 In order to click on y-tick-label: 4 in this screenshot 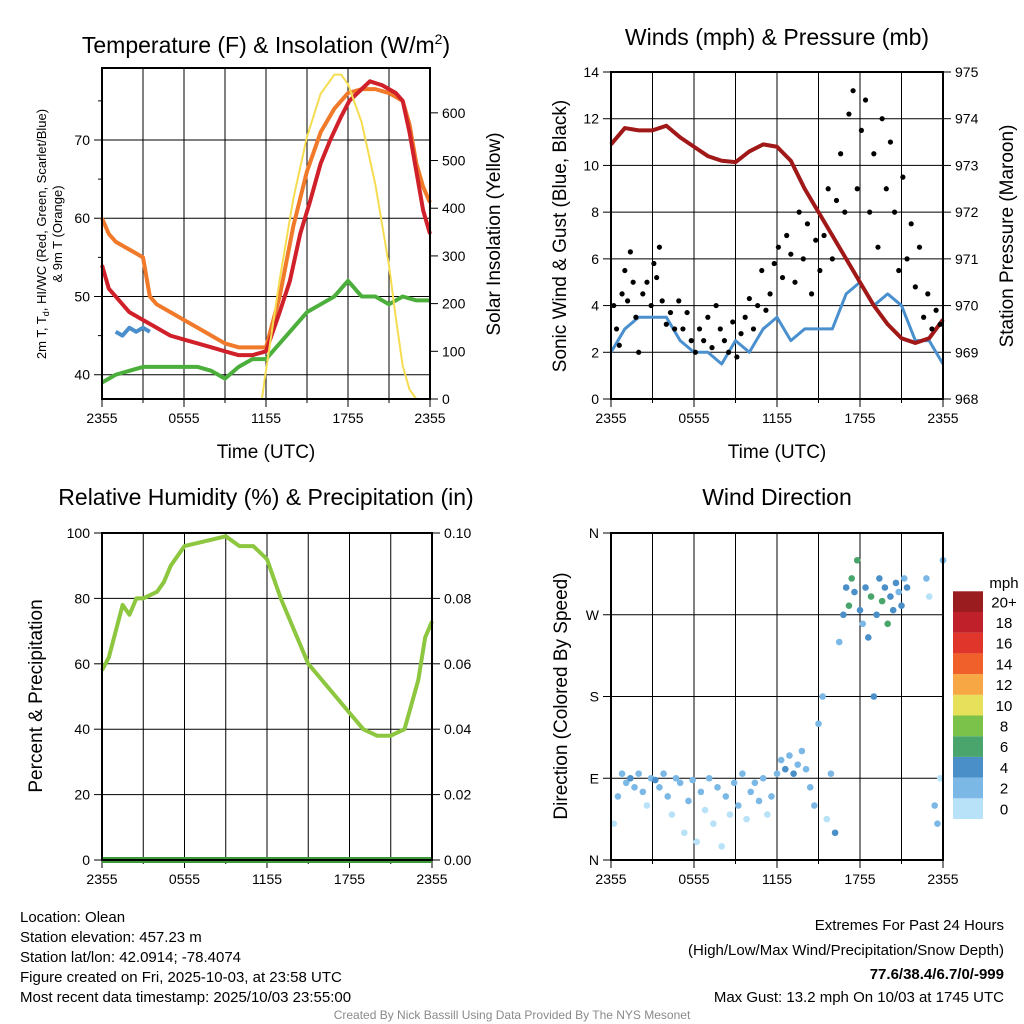, I will do `click(595, 306)`.